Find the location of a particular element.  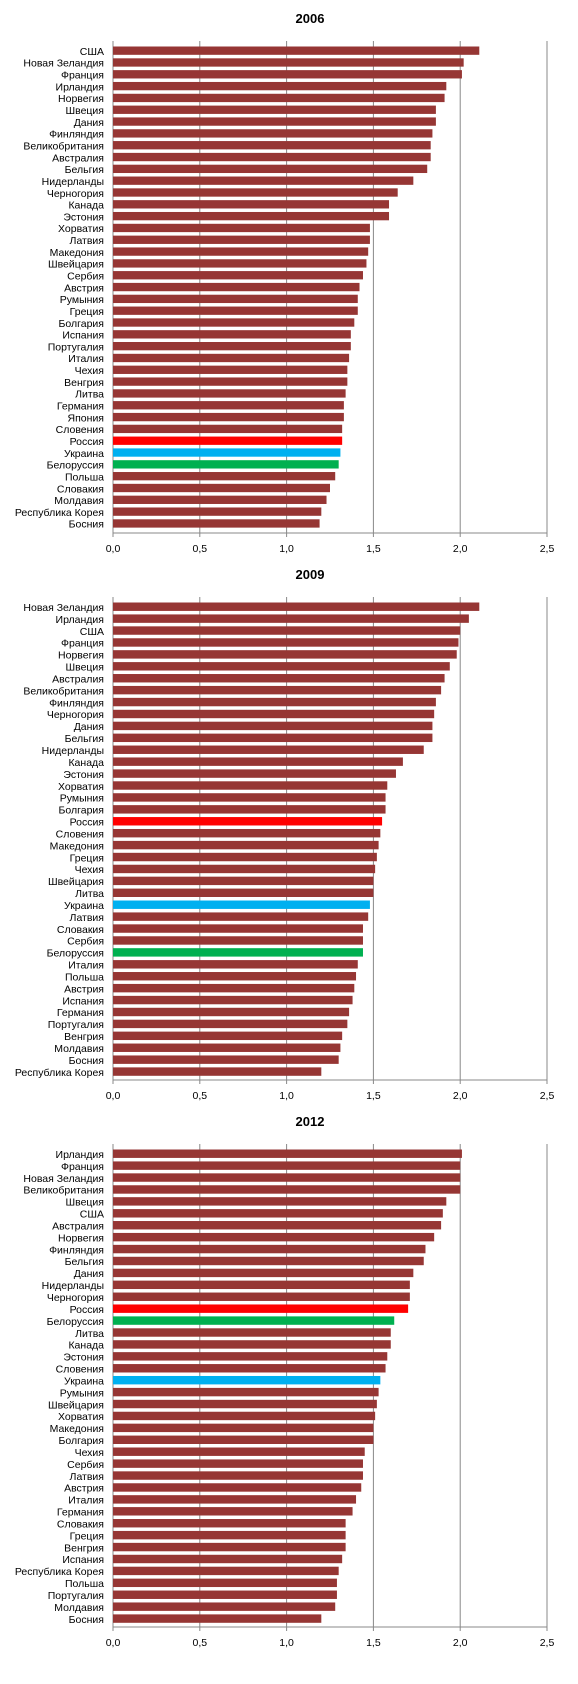

x-tick-label: 2,0 is located at coordinates (460, 1643).